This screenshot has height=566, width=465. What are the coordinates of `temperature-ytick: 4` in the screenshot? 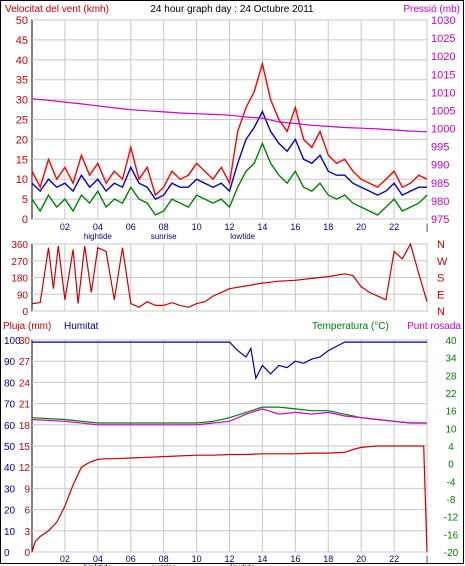 It's located at (451, 447).